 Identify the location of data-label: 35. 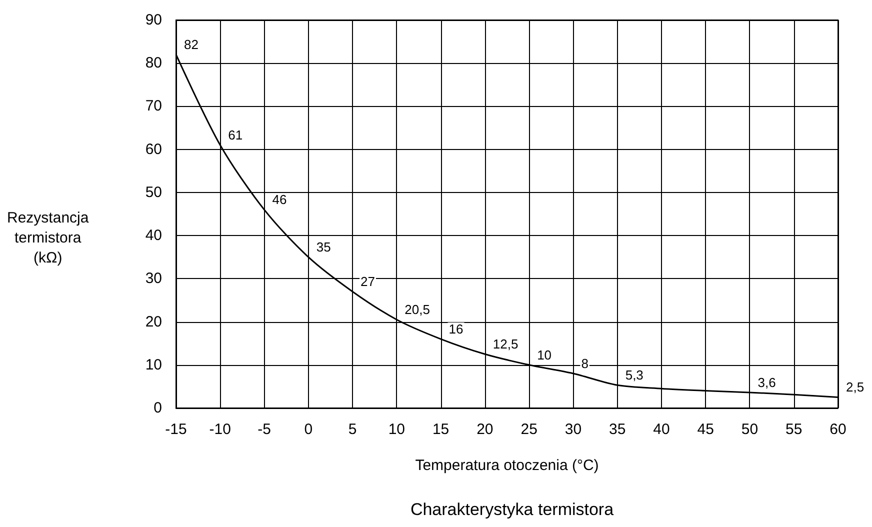
(323, 247).